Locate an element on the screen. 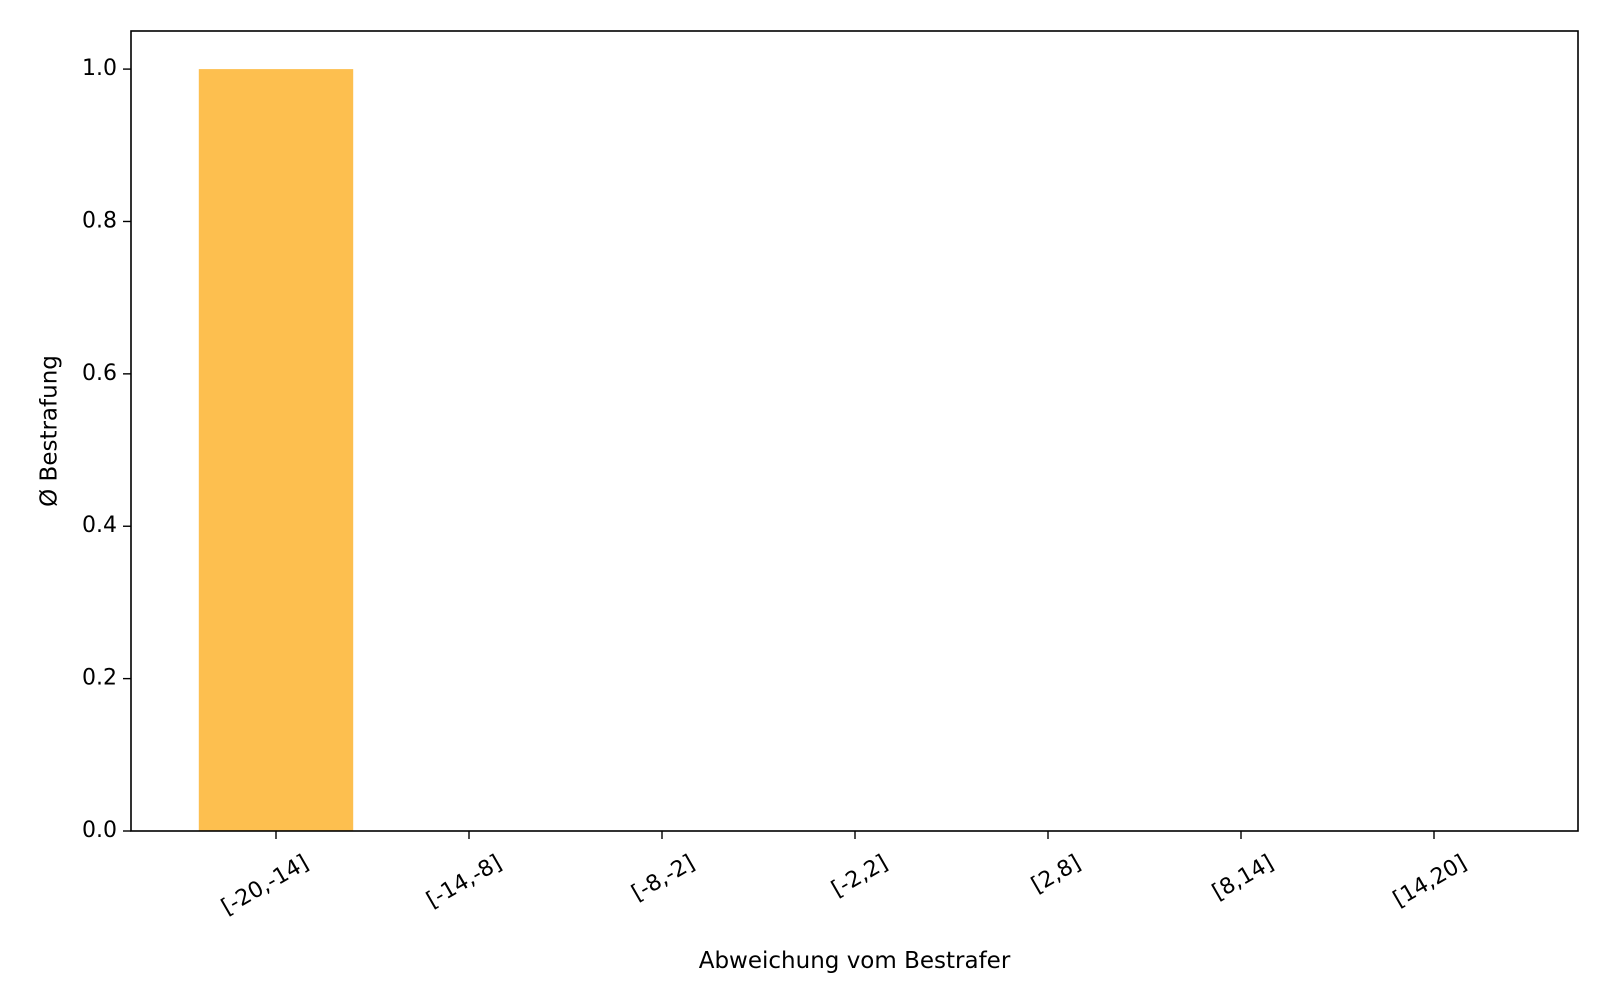 This screenshot has width=1600, height=1000. bars-group is located at coordinates (276, 450).